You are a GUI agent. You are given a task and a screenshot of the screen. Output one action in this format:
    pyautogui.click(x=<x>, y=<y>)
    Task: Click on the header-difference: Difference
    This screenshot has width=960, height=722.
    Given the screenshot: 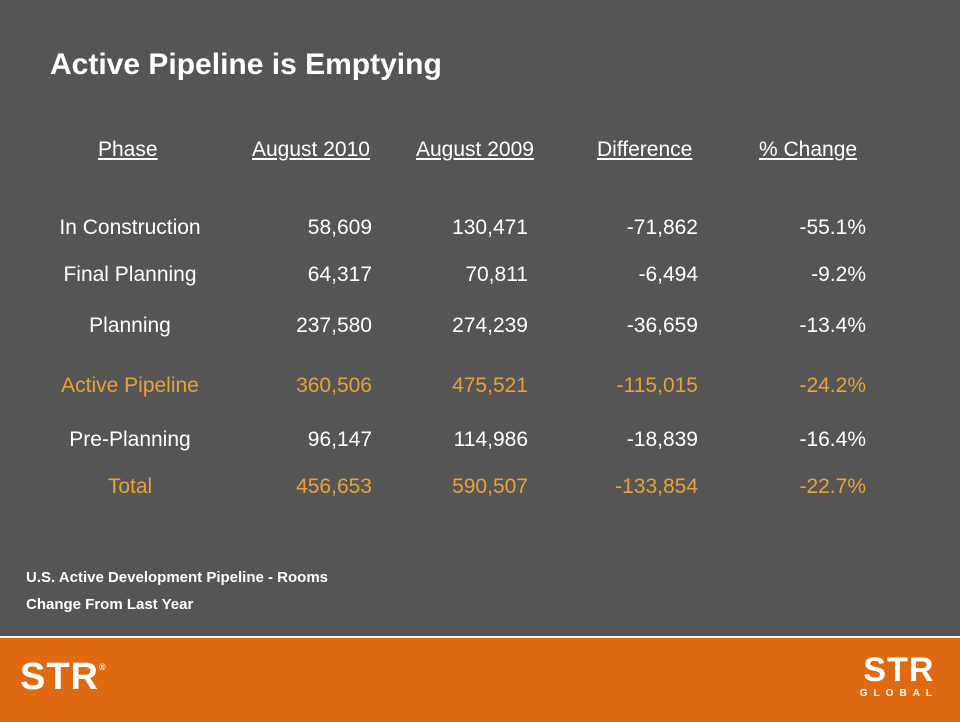 What is the action you would take?
    pyautogui.click(x=645, y=149)
    